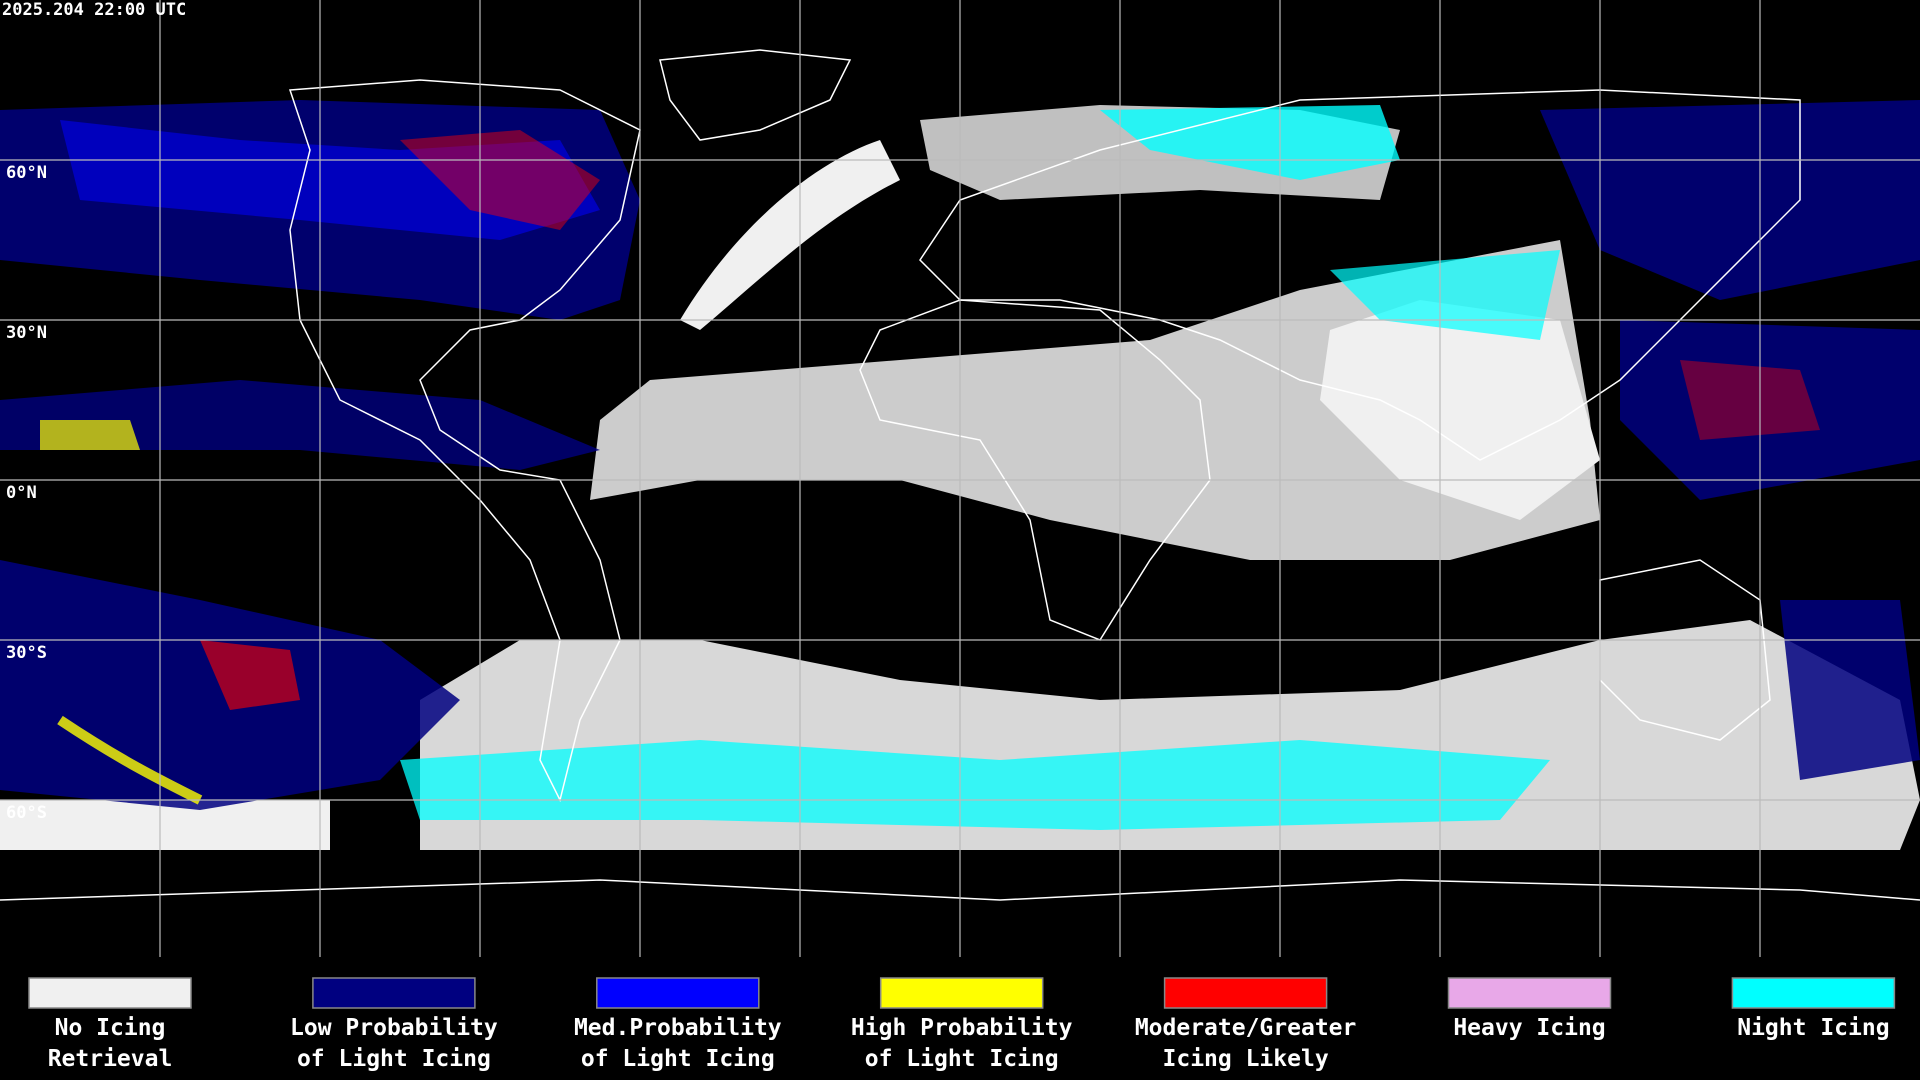  What do you see at coordinates (678, 1028) in the screenshot?
I see `legend-label: Med.Probability` at bounding box center [678, 1028].